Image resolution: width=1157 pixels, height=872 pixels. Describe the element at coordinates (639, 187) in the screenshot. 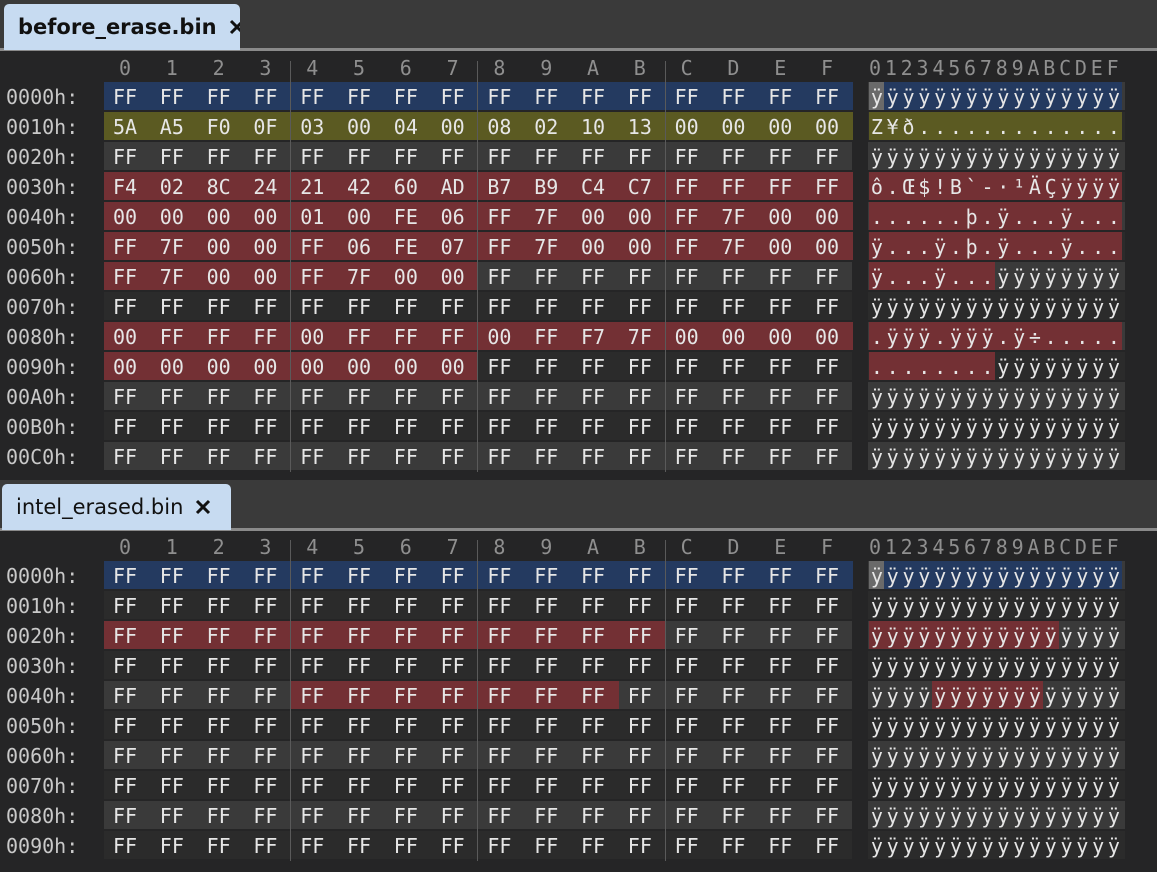

I see `byte: C7` at that location.